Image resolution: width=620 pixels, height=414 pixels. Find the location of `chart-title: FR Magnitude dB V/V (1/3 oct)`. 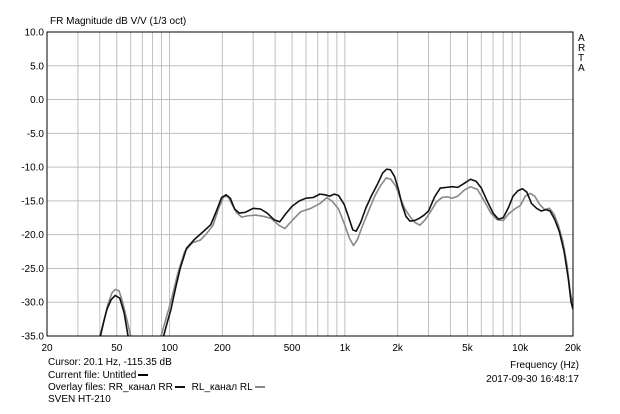

chart-title: FR Magnitude dB V/V (1/3 oct) is located at coordinates (118, 21).